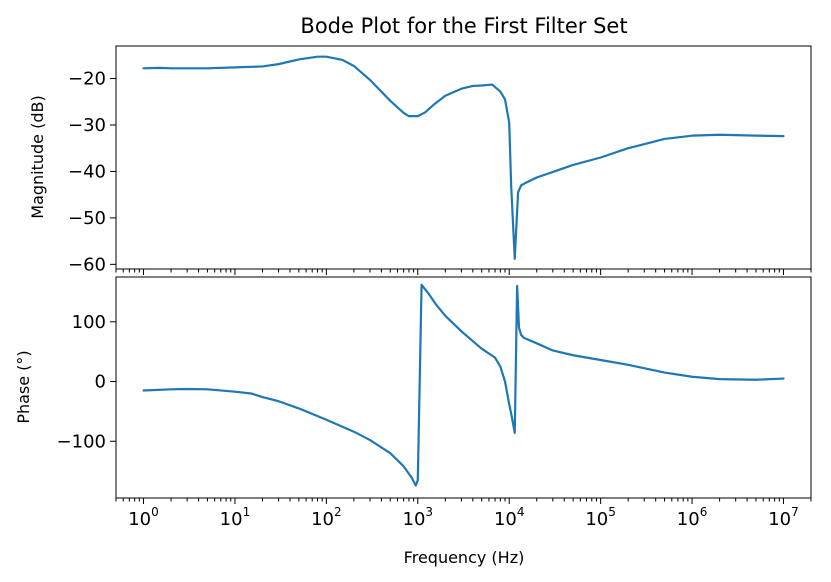 The width and height of the screenshot is (831, 582). Describe the element at coordinates (783, 517) in the screenshot. I see `x-tick-label: 10⁷` at that location.